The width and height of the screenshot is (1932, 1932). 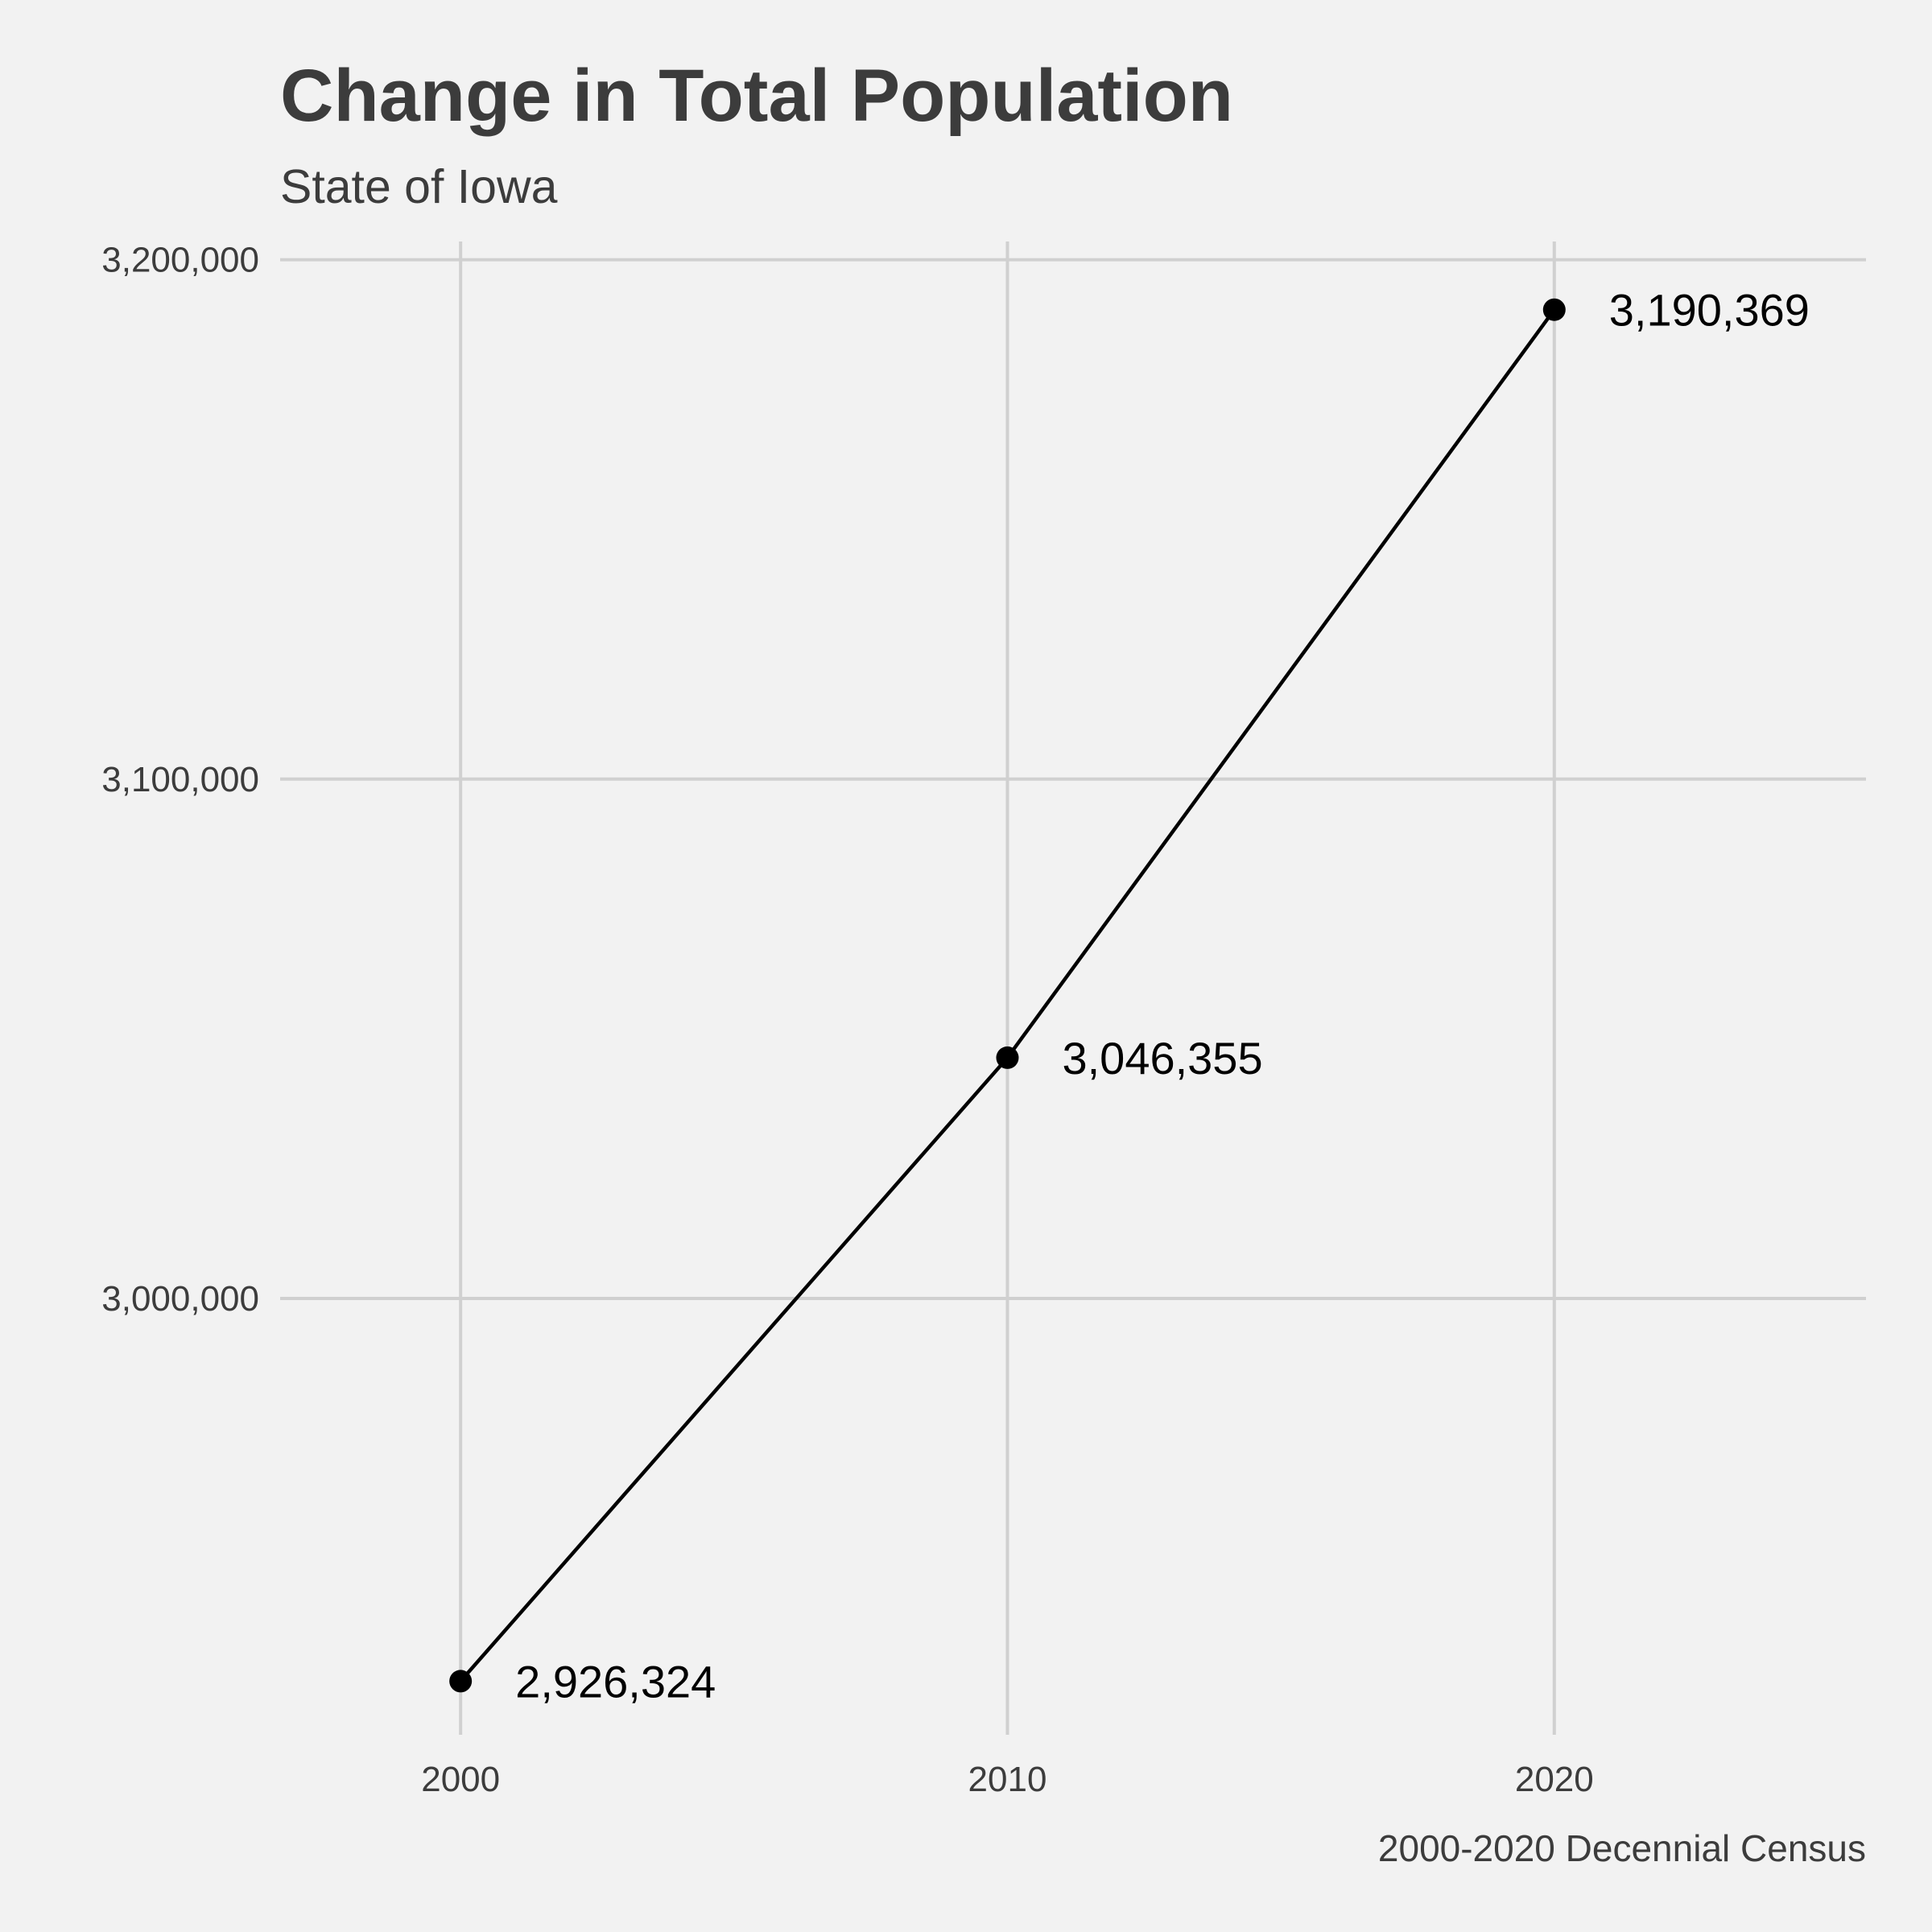 I want to click on x-tick-label: 2020, so click(x=1554, y=1779).